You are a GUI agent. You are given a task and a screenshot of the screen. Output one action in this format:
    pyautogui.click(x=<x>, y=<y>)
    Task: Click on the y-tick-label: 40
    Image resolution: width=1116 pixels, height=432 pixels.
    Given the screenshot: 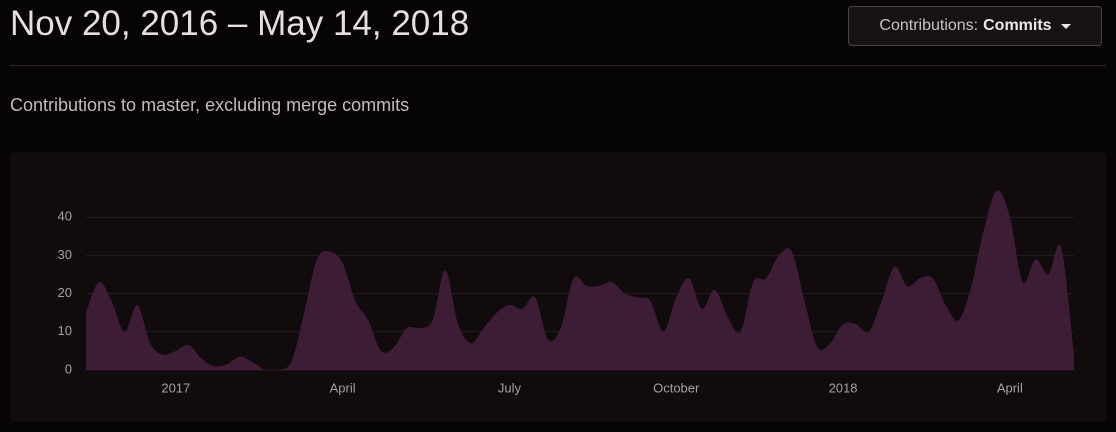 What is the action you would take?
    pyautogui.click(x=65, y=216)
    